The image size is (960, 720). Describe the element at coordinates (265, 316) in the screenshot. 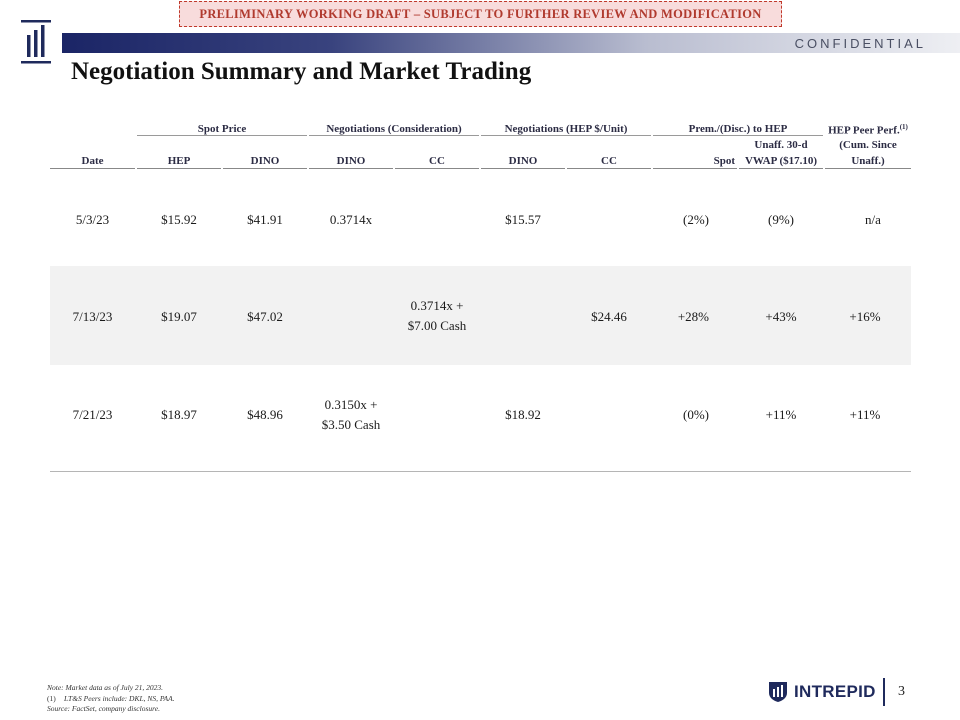

I see `cell-dino: $47.02` at that location.